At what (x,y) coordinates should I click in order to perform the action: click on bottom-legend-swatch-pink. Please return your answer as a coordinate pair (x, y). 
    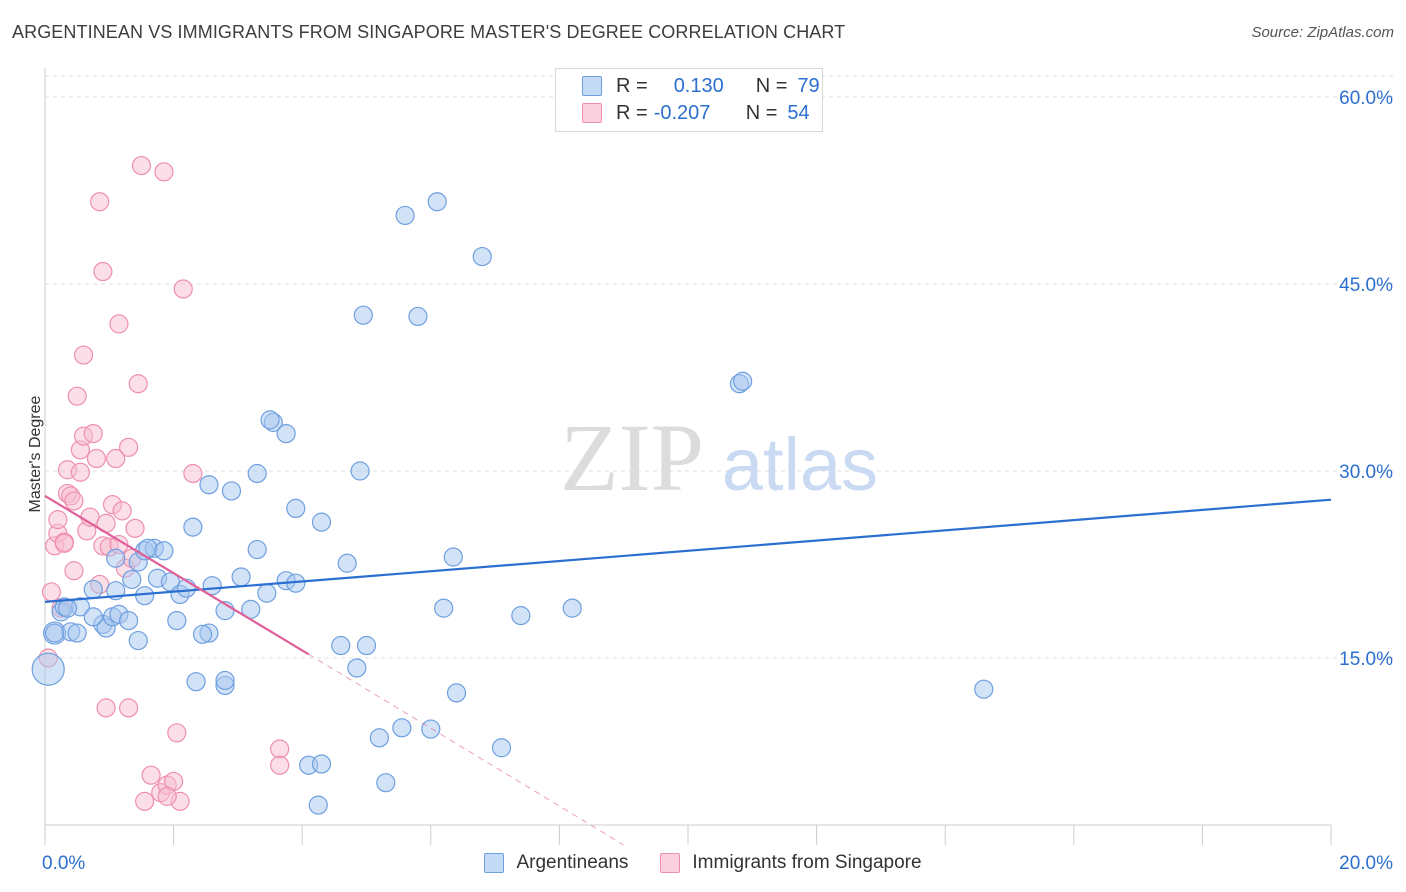
    Looking at the image, I should click on (670, 863).